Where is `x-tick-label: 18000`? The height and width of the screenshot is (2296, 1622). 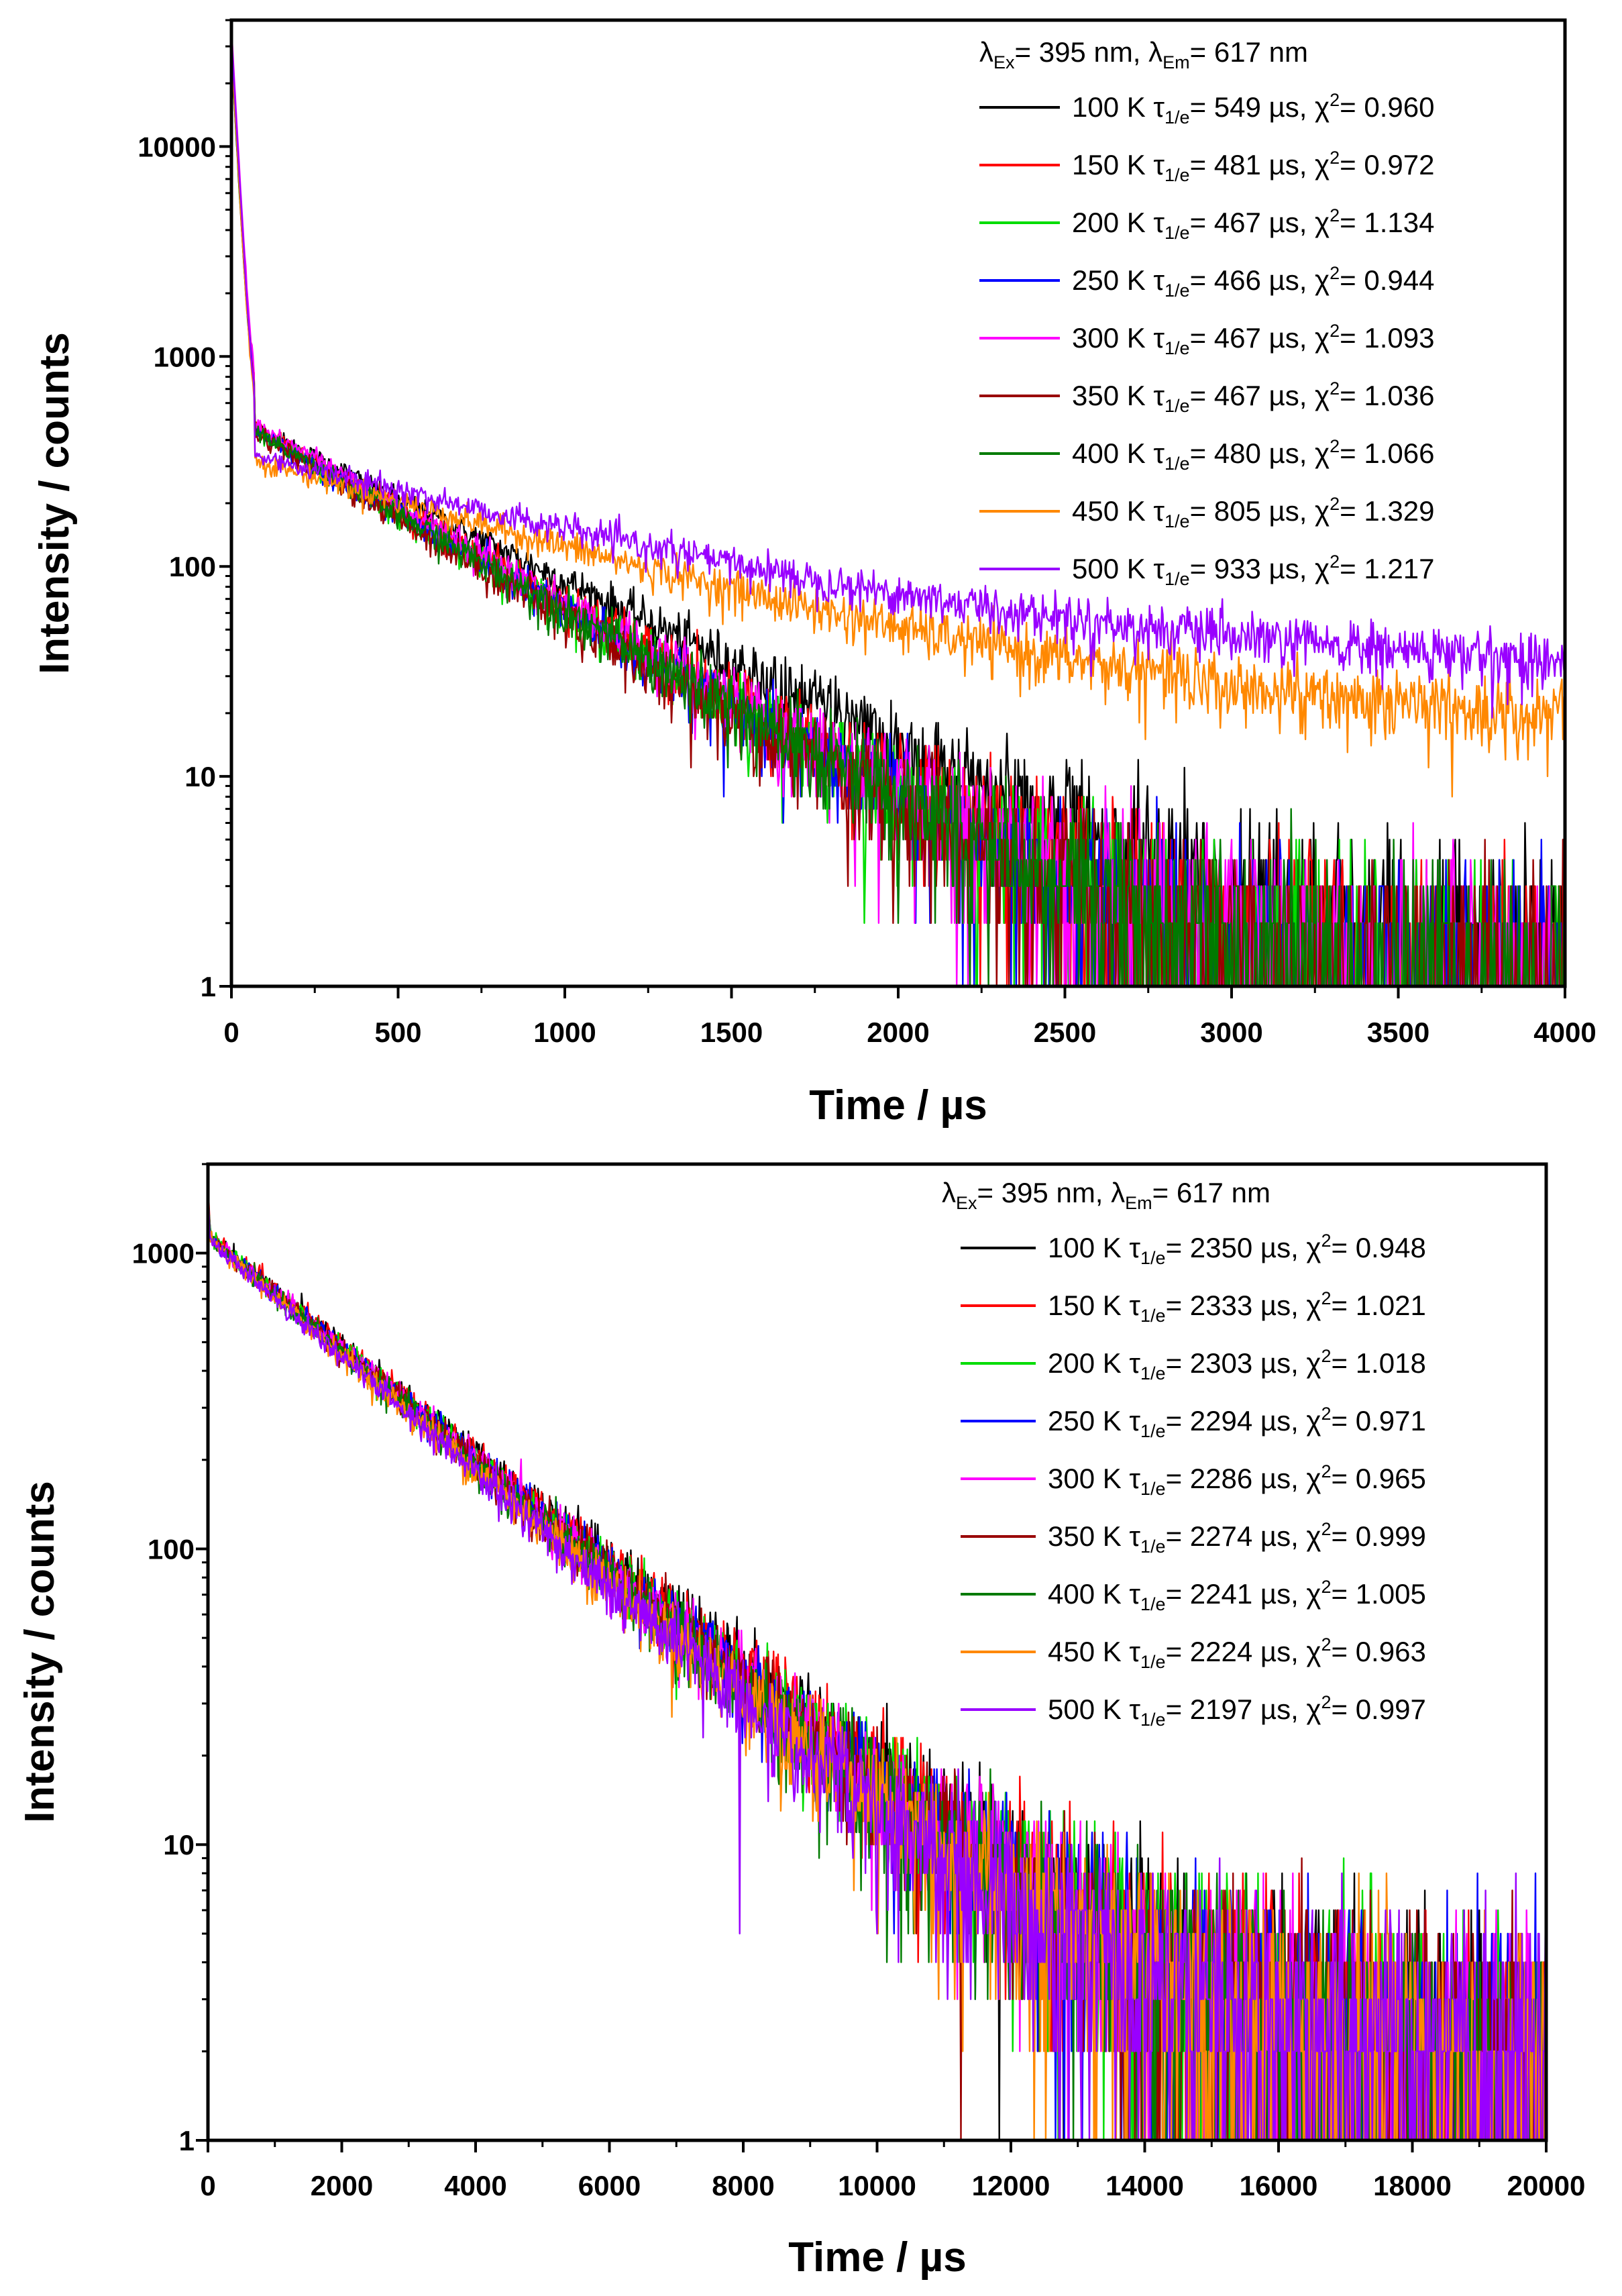
x-tick-label: 18000 is located at coordinates (1412, 2185).